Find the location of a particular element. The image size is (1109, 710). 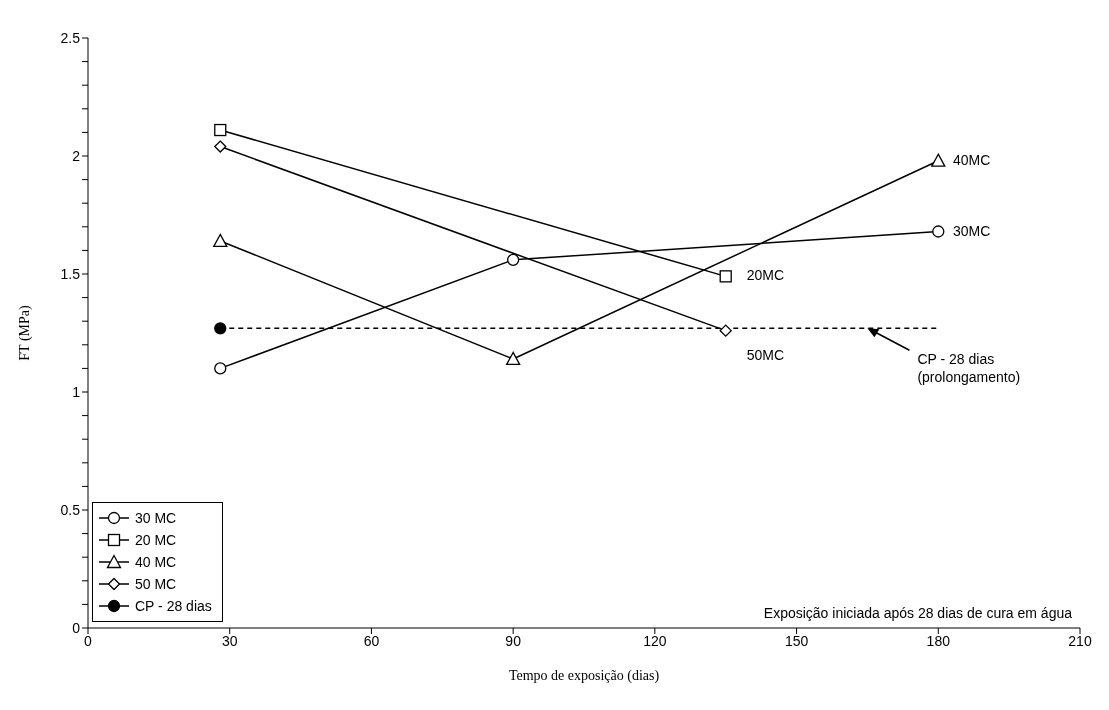

x-tick-label: 30 is located at coordinates (229, 640).